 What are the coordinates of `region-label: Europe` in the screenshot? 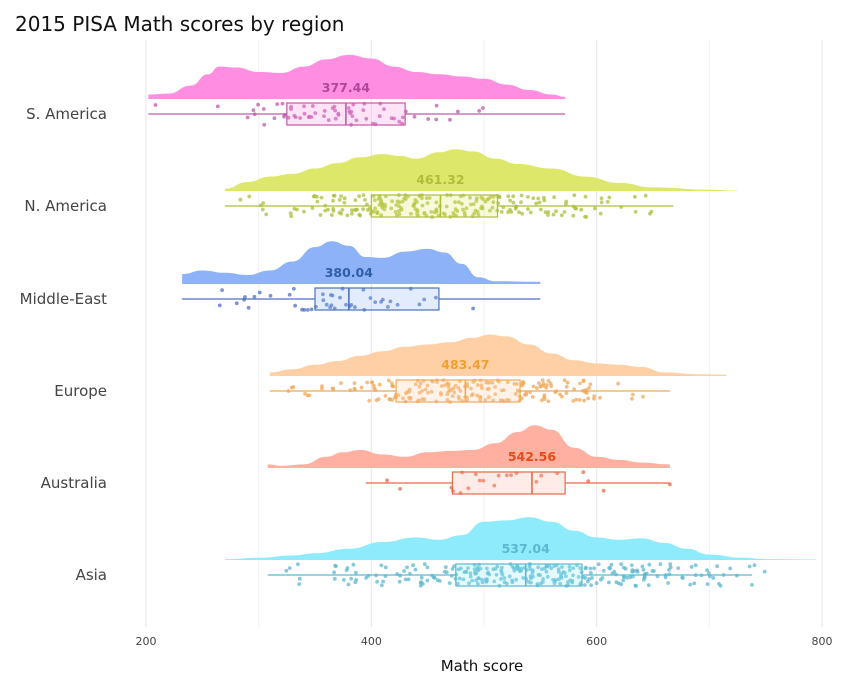 It's located at (80, 391).